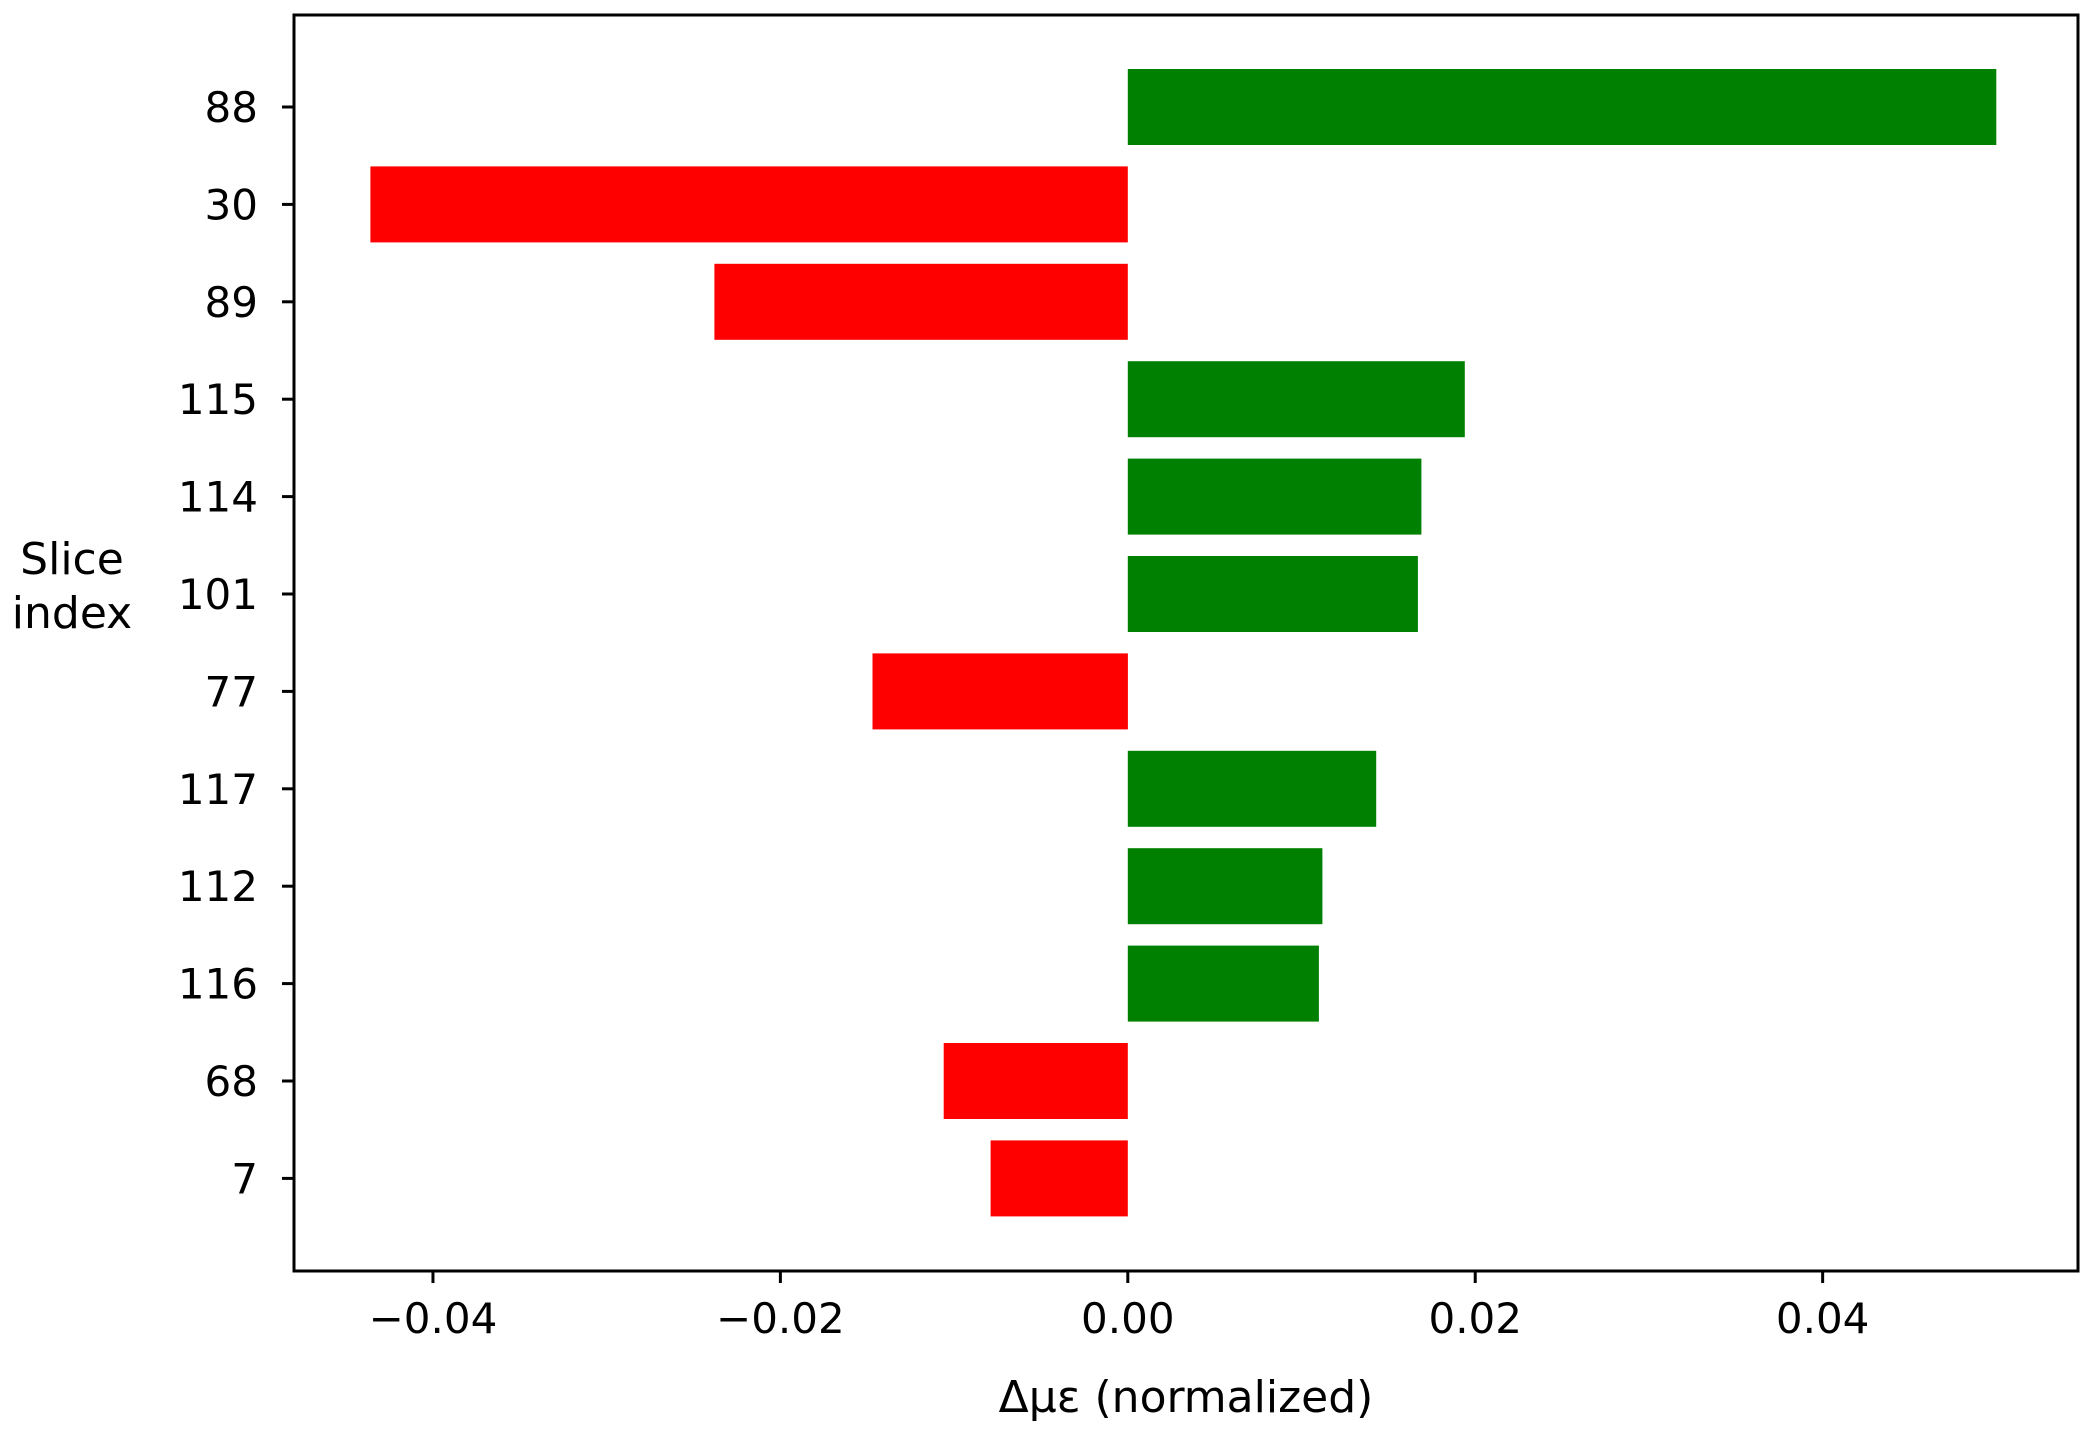 The width and height of the screenshot is (2092, 1437). What do you see at coordinates (244, 1178) in the screenshot?
I see `y-tick-label-7: 7` at bounding box center [244, 1178].